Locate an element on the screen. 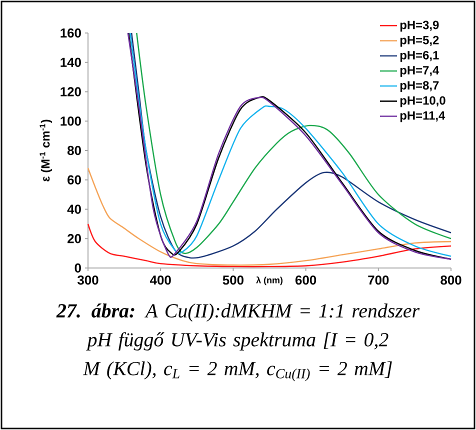 The image size is (476, 430). y-tick-label: 0 is located at coordinates (77, 268).